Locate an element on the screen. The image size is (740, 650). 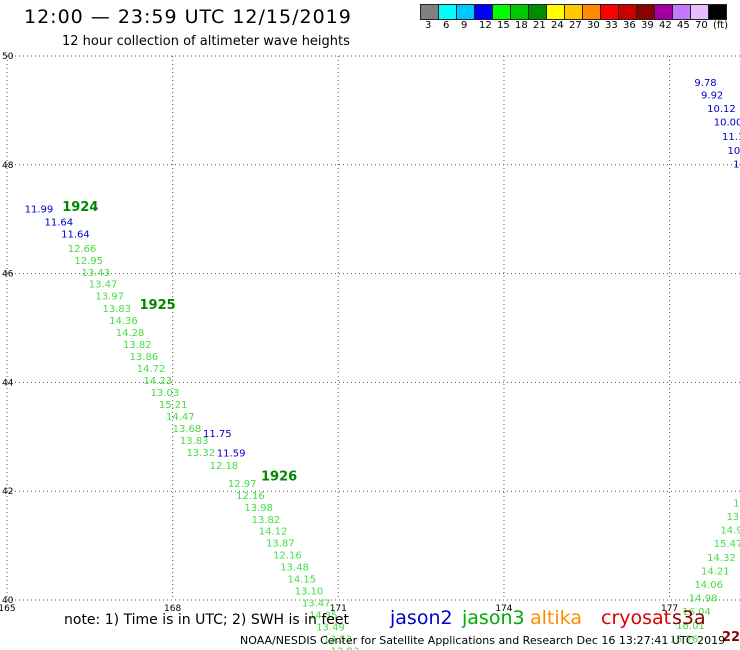
wave-height-point: 13.49 is located at coordinates (330, 627).